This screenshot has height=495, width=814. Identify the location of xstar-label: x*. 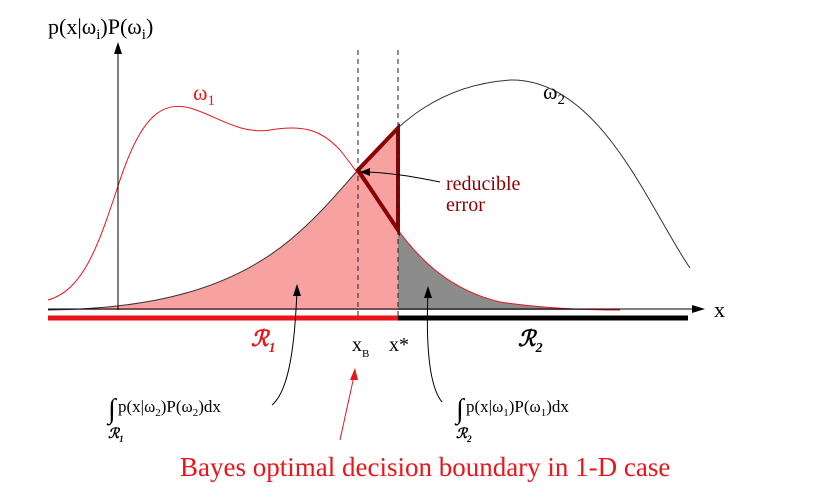
(399, 345).